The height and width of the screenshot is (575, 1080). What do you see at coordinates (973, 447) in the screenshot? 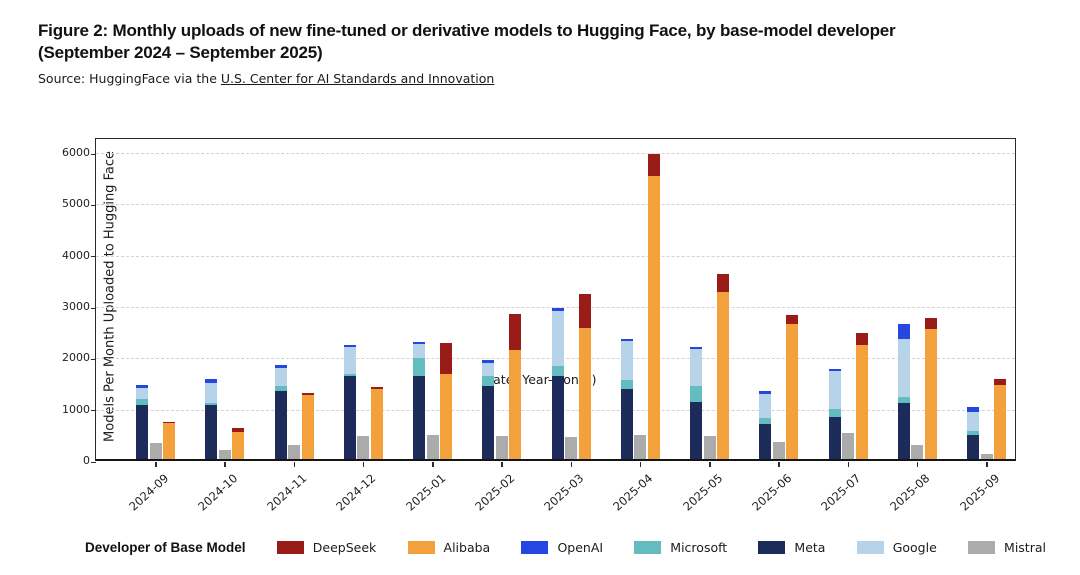
I see `bar-segment-2025-09-meta` at bounding box center [973, 447].